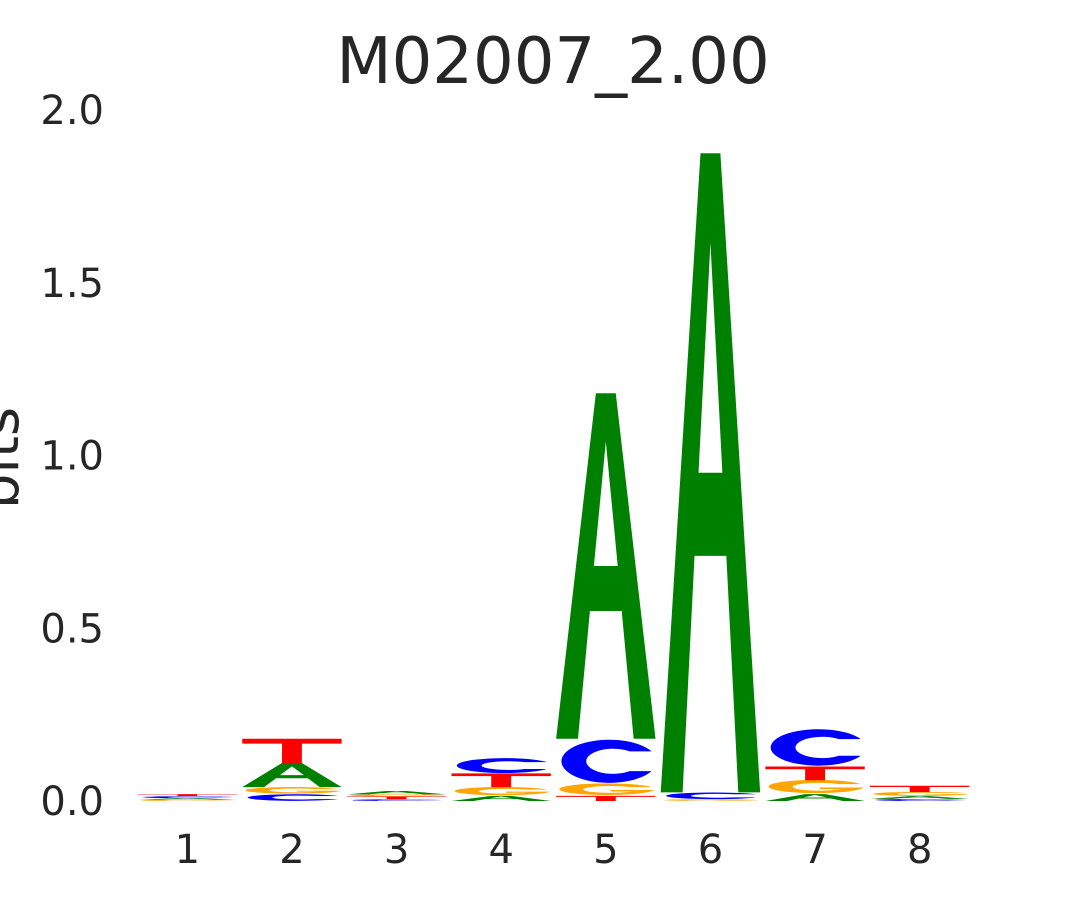  I want to click on y-tick-label: 1.5, so click(72, 284).